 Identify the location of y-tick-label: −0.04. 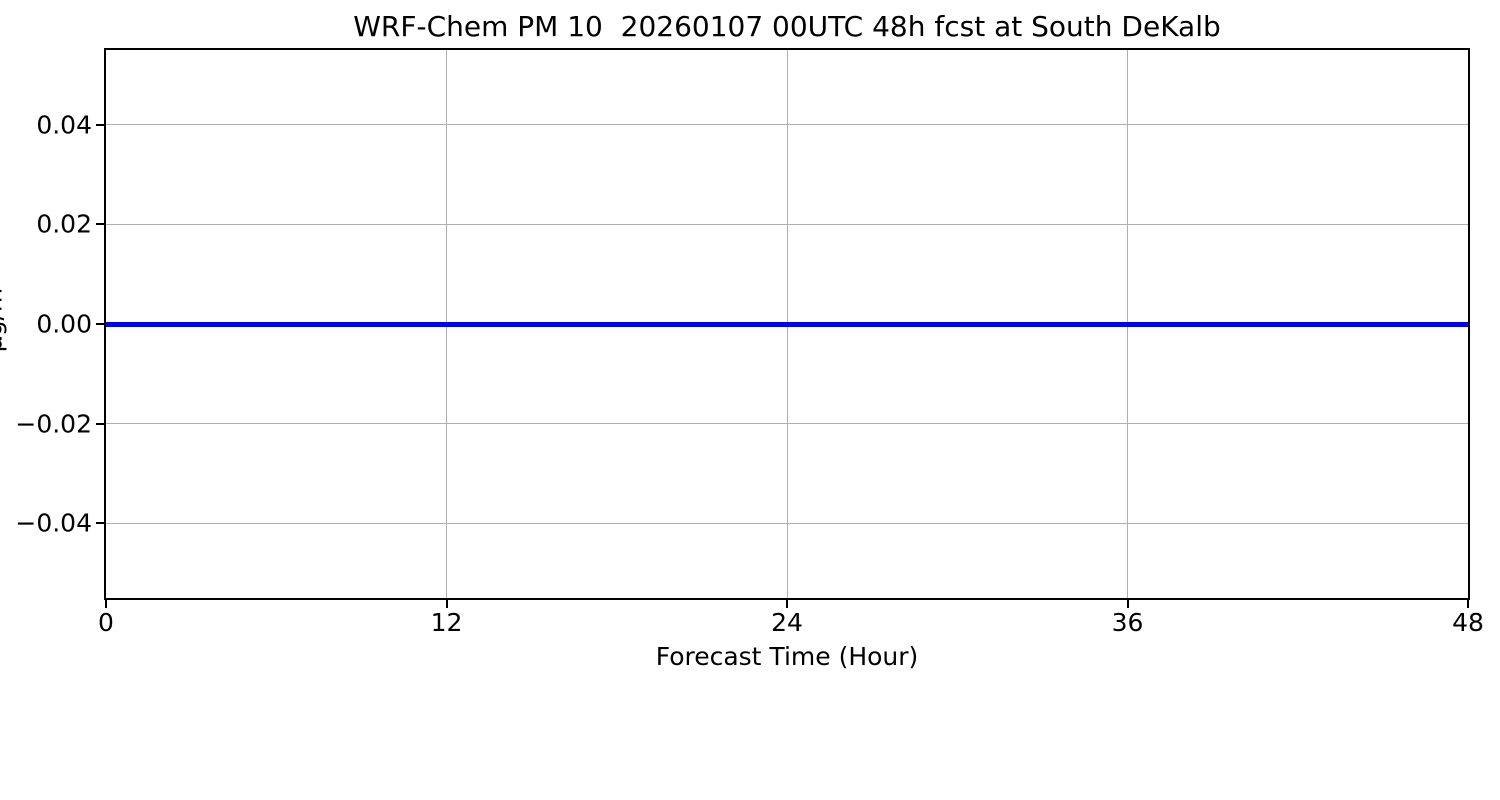
(53, 523).